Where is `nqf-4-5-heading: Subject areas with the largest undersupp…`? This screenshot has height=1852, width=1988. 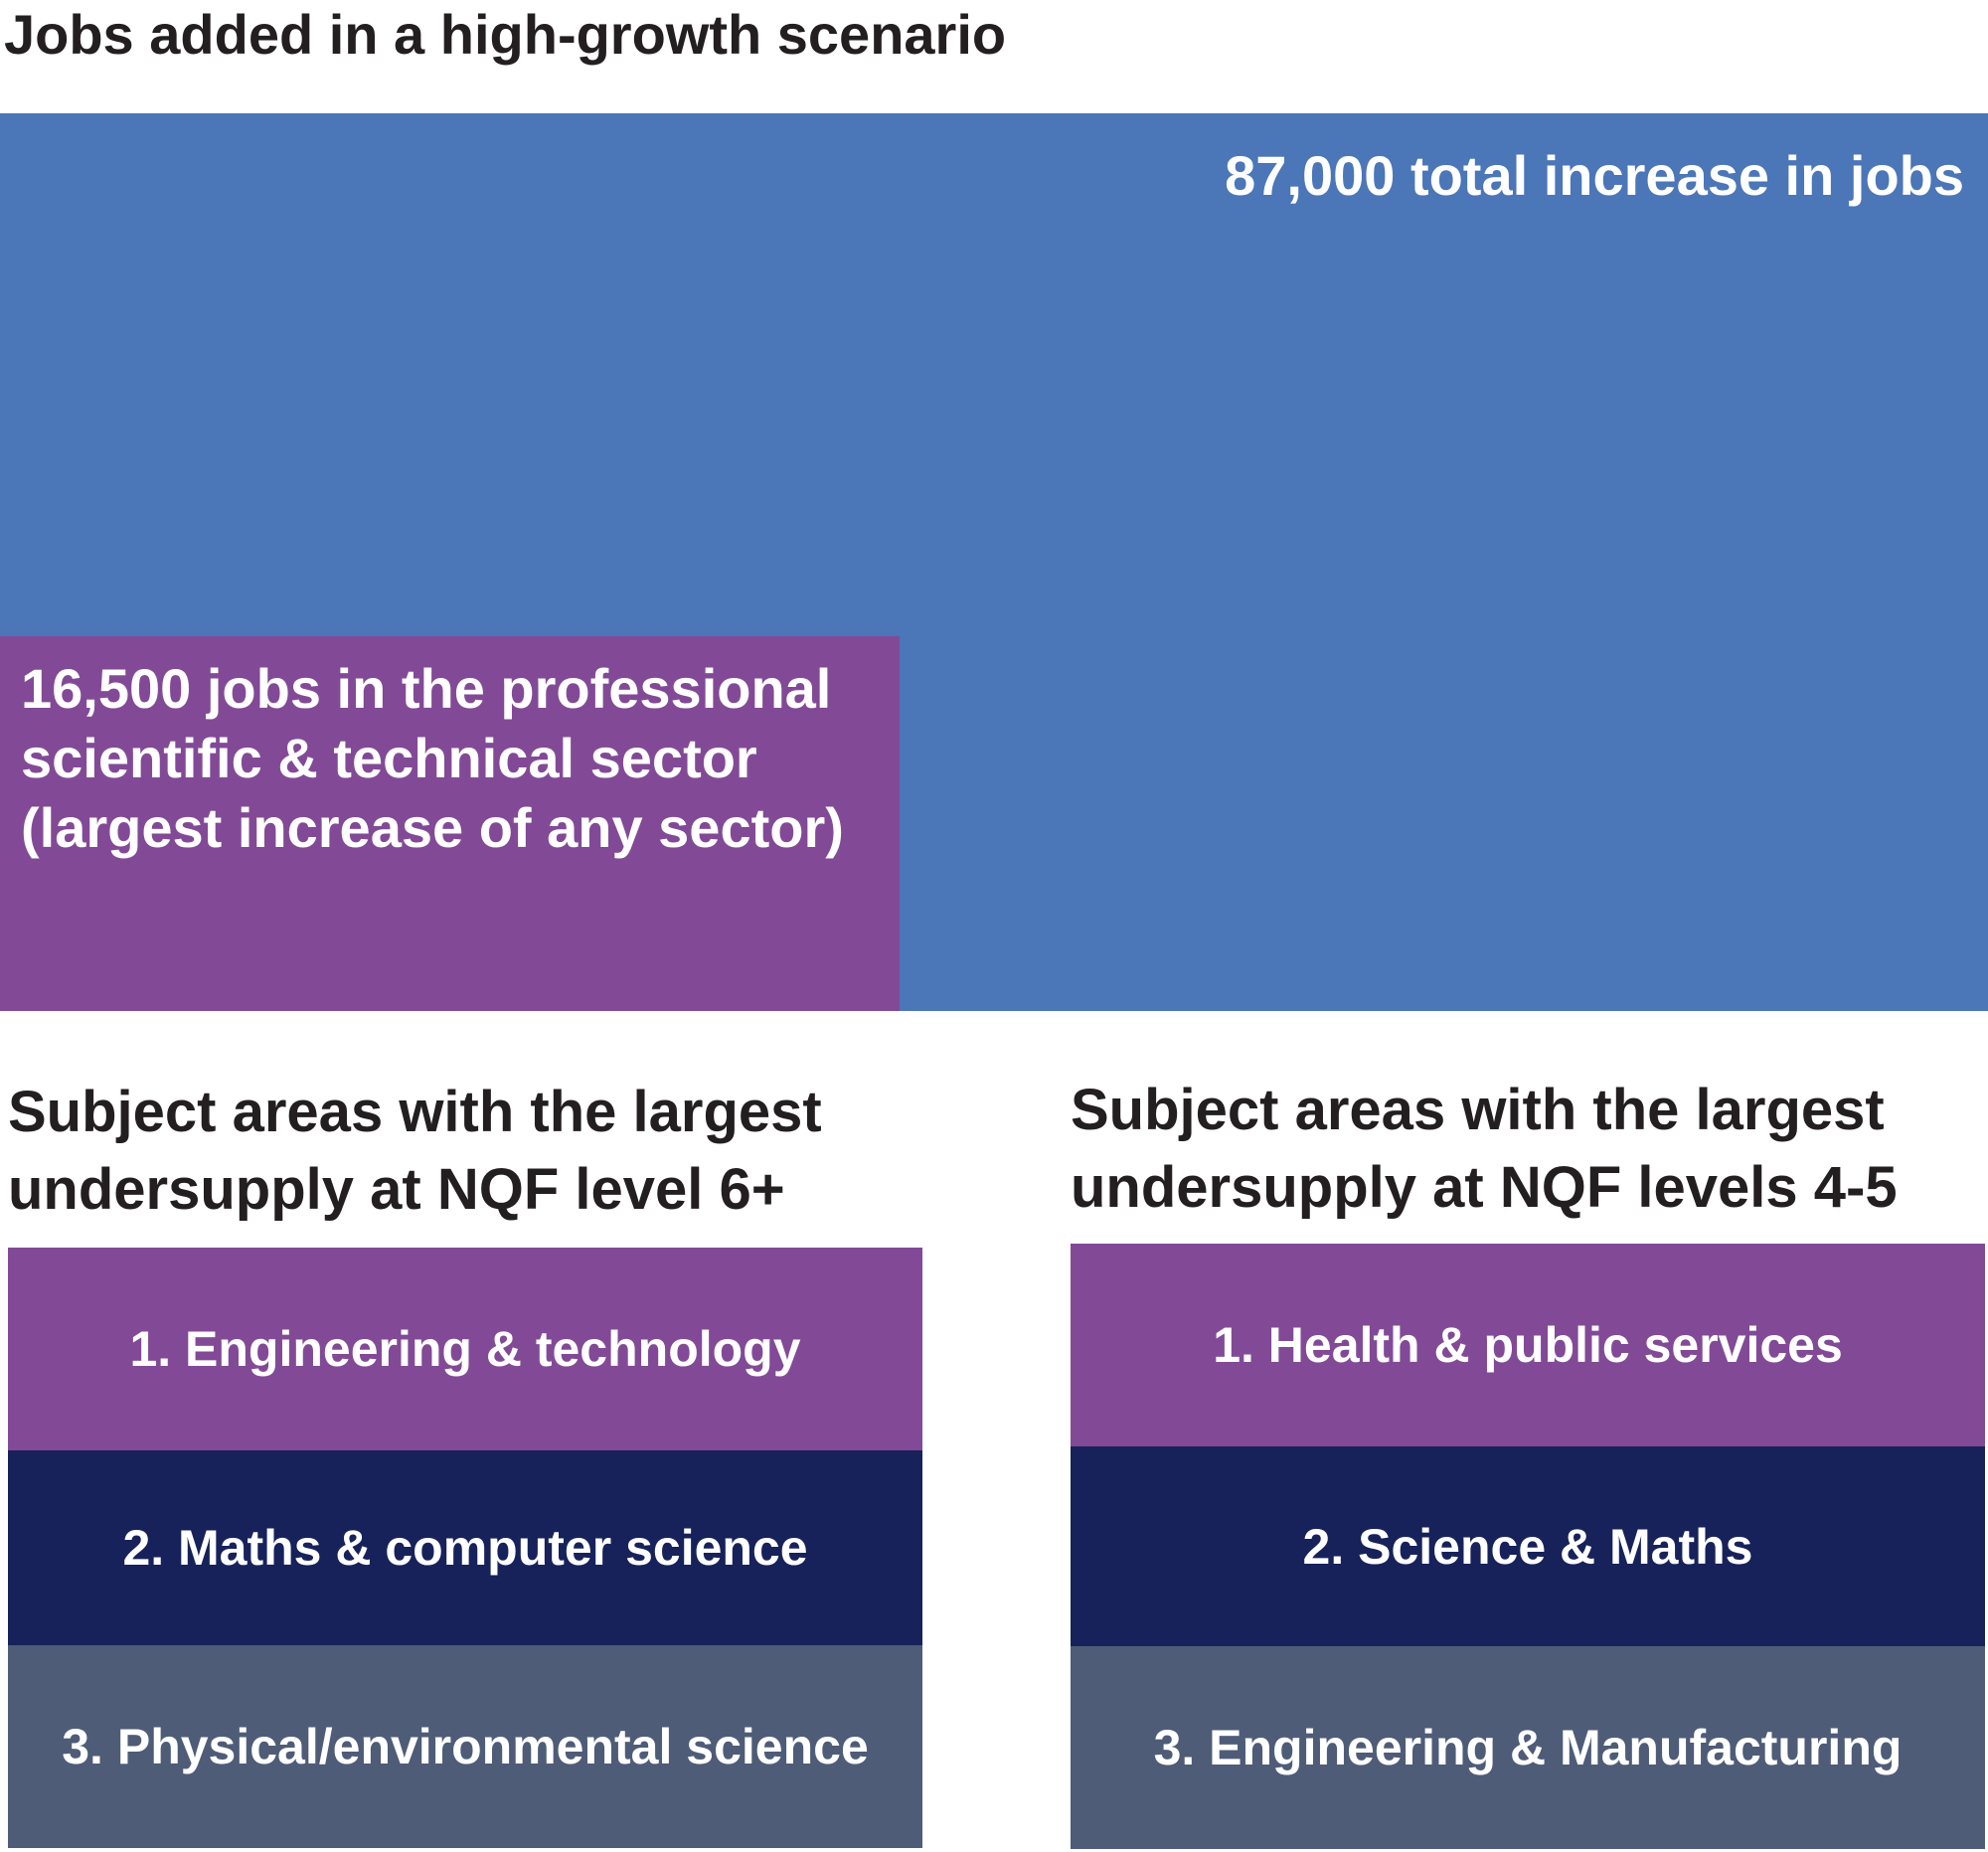 nqf-4-5-heading: Subject areas with the largest undersupp… is located at coordinates (1484, 1149).